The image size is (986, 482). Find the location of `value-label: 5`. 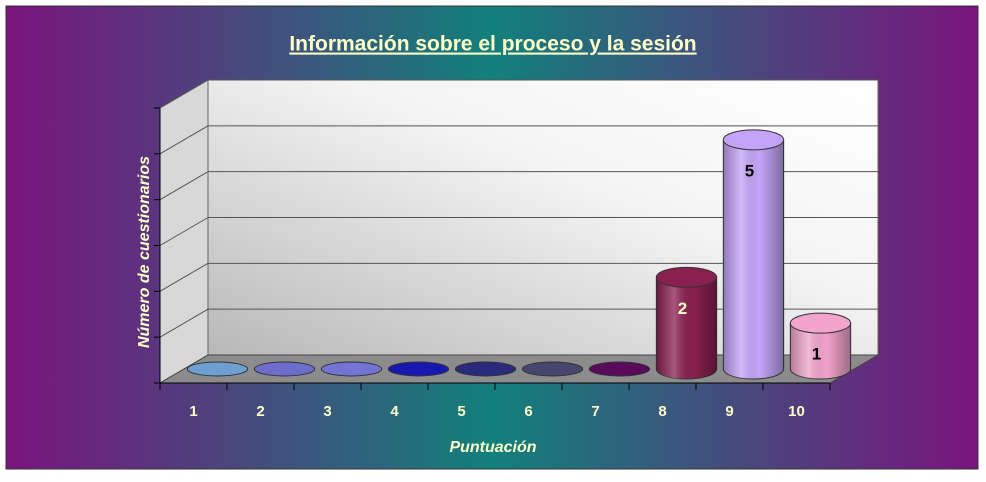

value-label: 5 is located at coordinates (749, 170).